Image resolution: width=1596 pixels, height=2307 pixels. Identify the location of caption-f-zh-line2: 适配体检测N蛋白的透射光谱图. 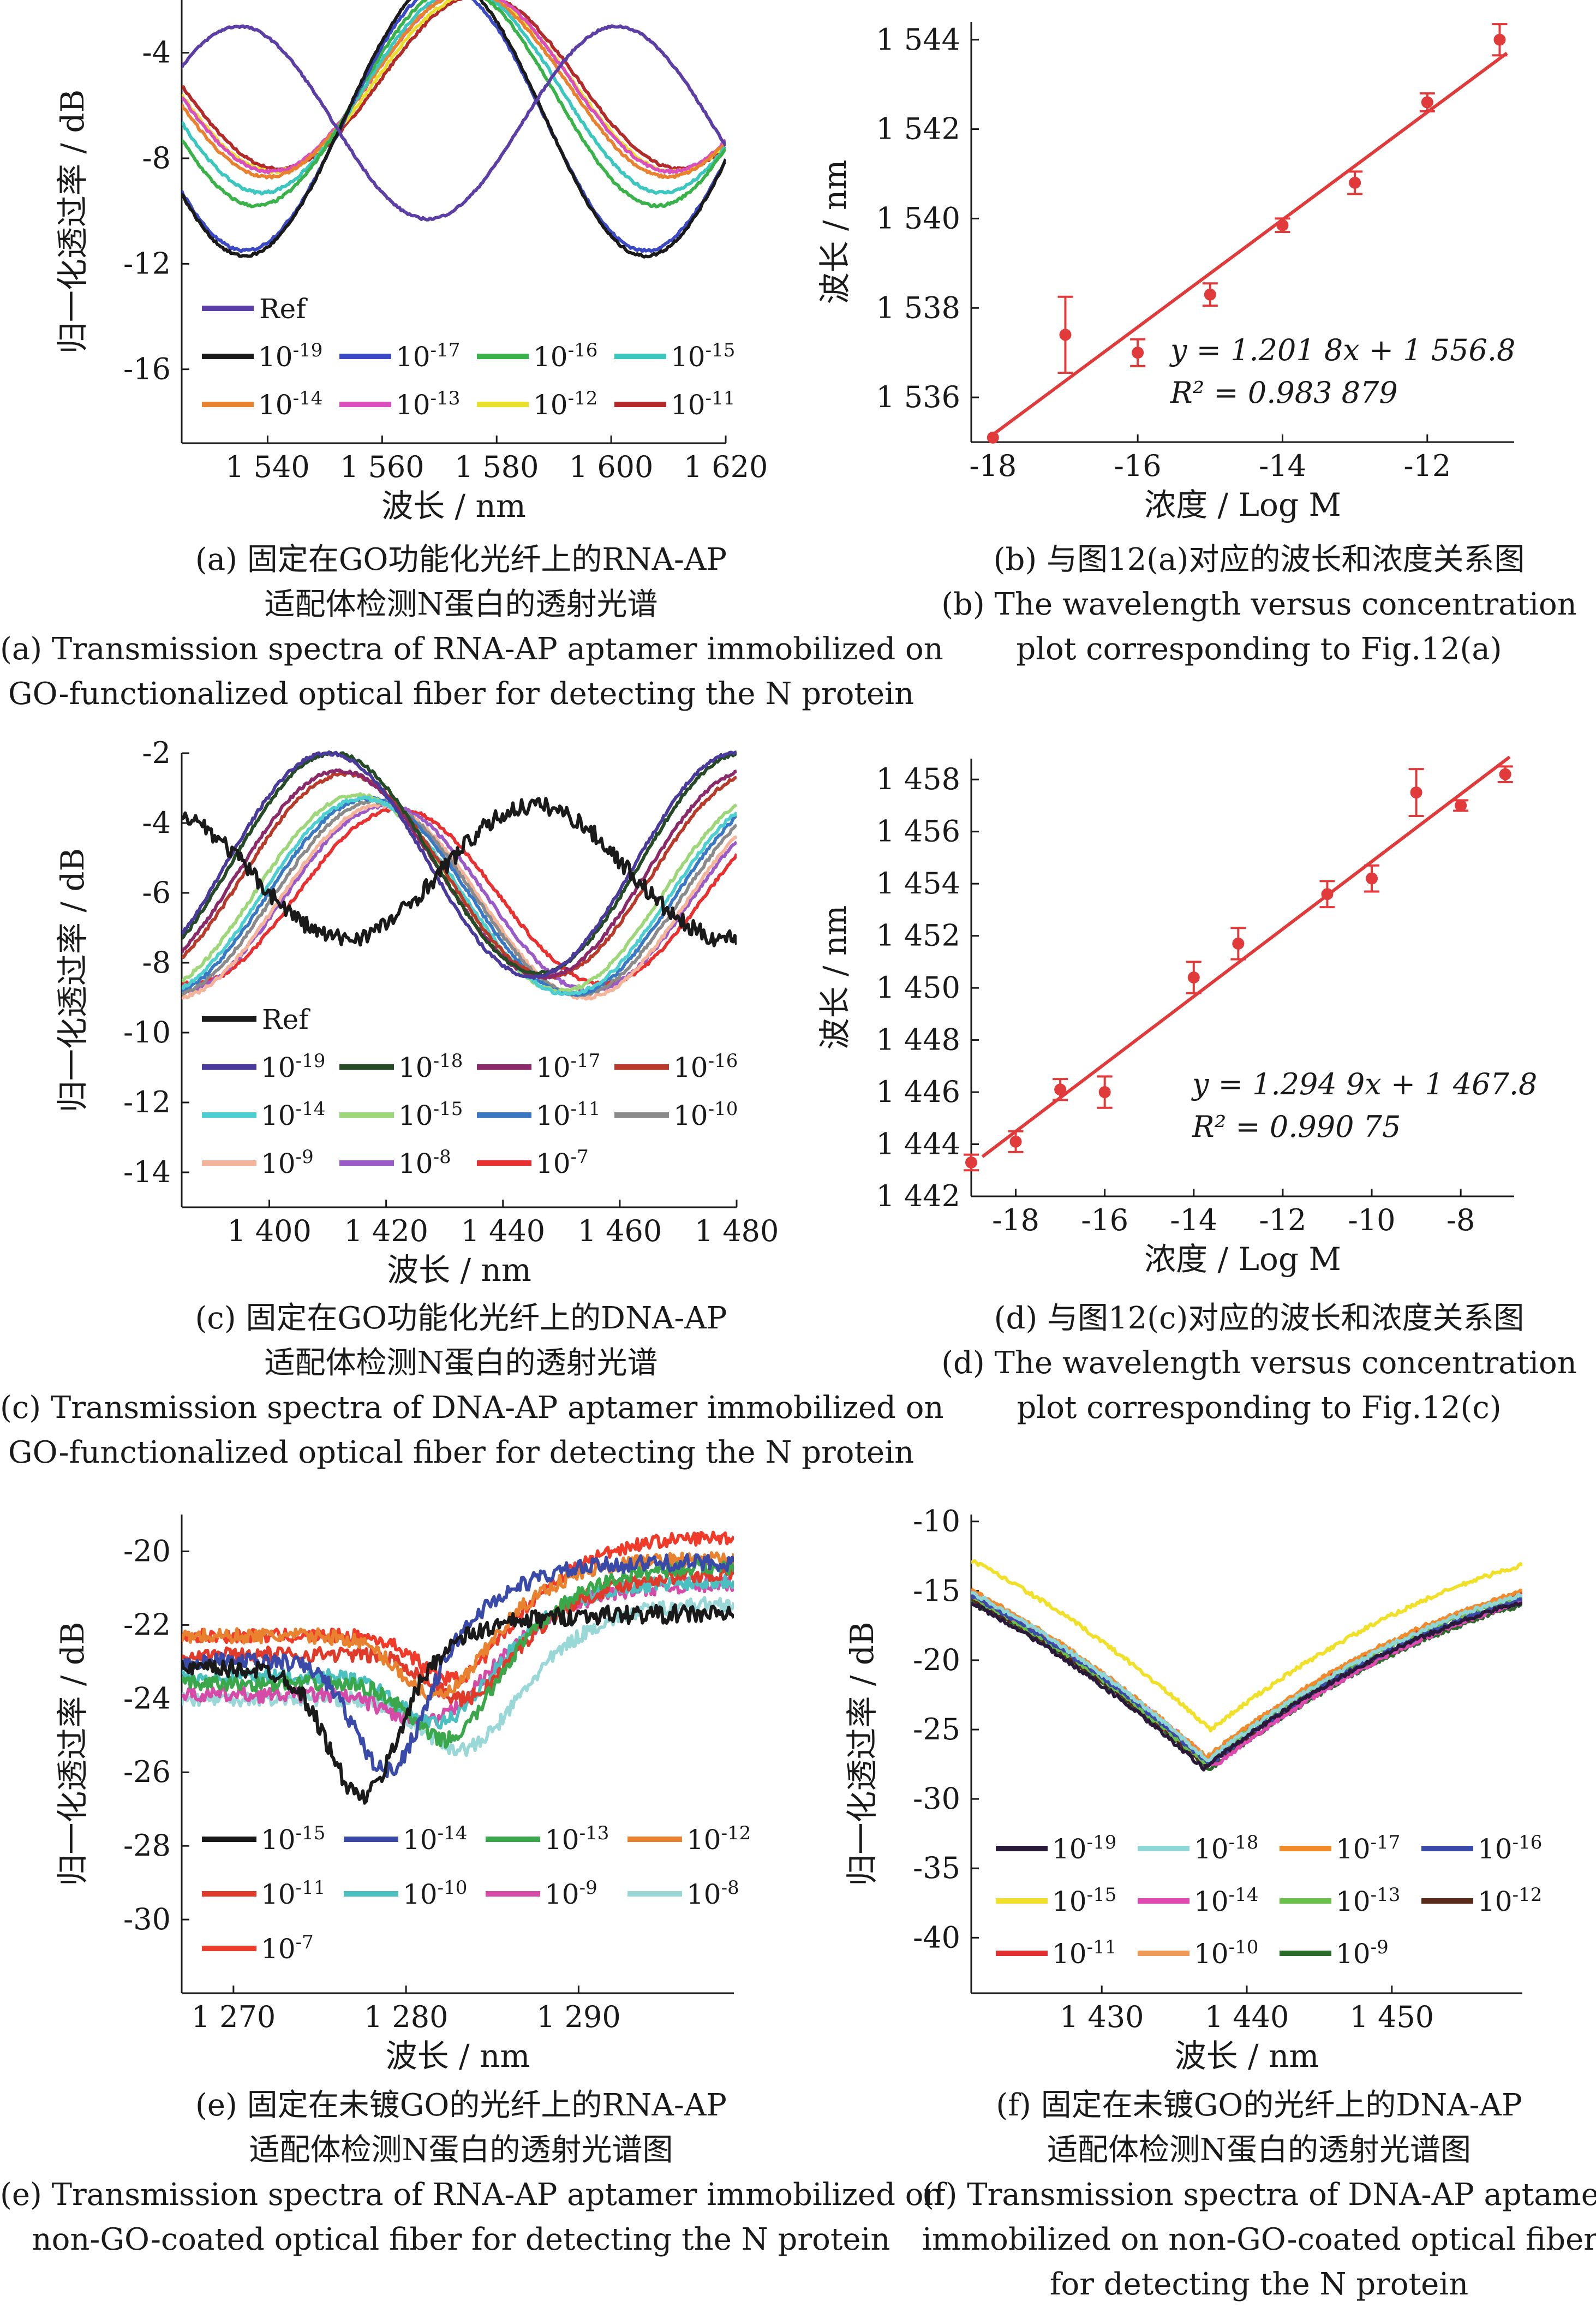
(1259, 2150).